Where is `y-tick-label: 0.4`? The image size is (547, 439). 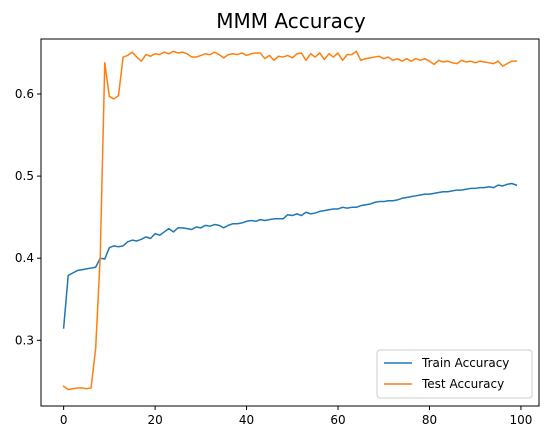 y-tick-label: 0.4 is located at coordinates (24, 258).